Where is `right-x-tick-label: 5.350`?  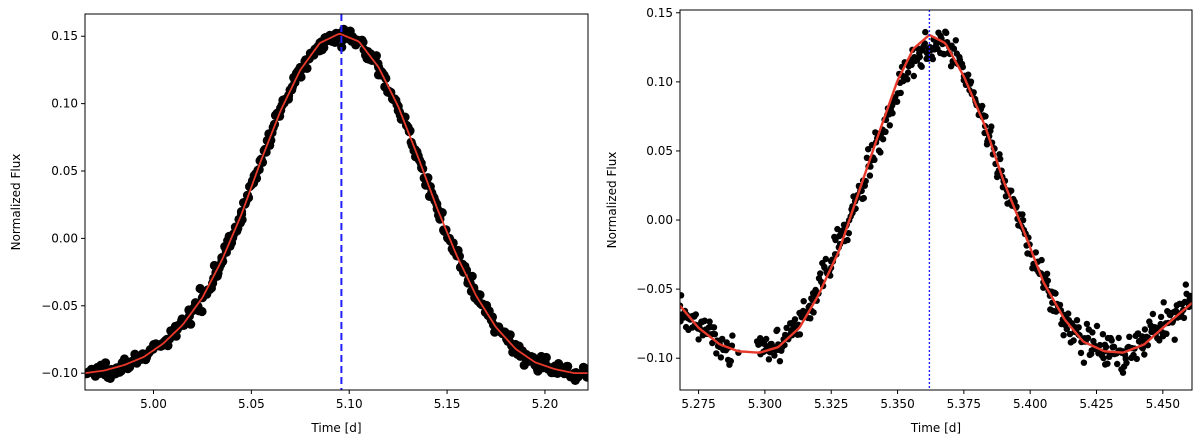 right-x-tick-label: 5.350 is located at coordinates (897, 404).